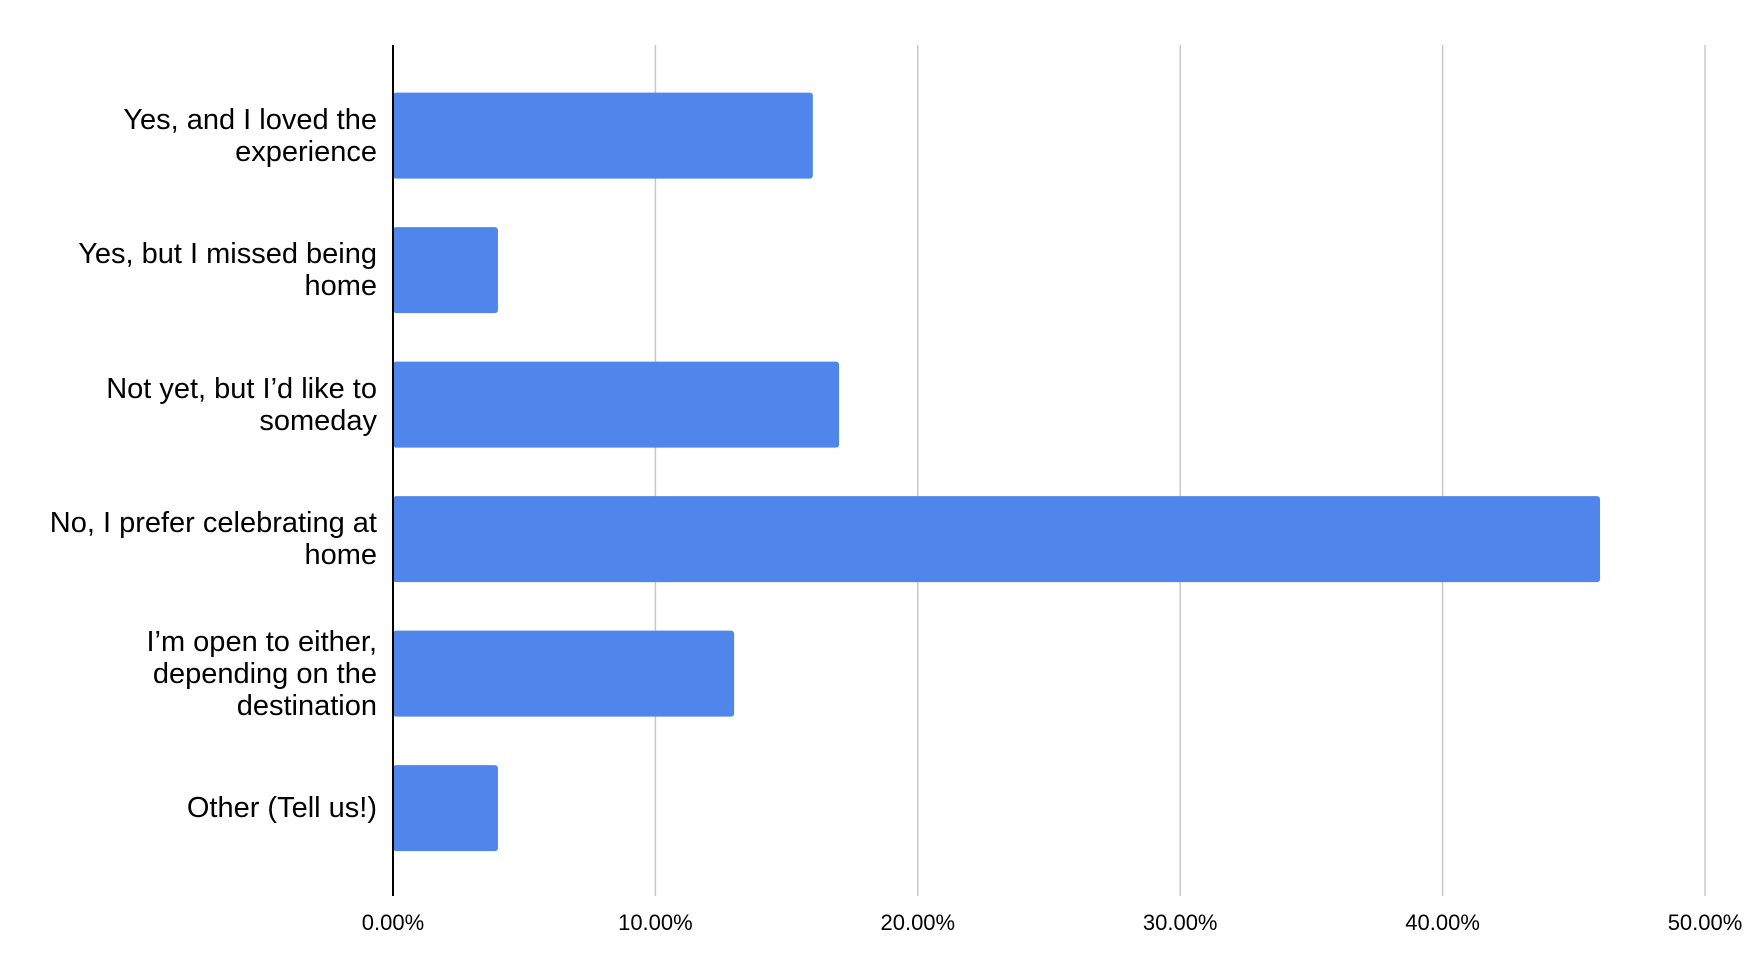 Image resolution: width=1750 pixels, height=974 pixels. What do you see at coordinates (917, 922) in the screenshot?
I see `x-tick-label: 20.00%` at bounding box center [917, 922].